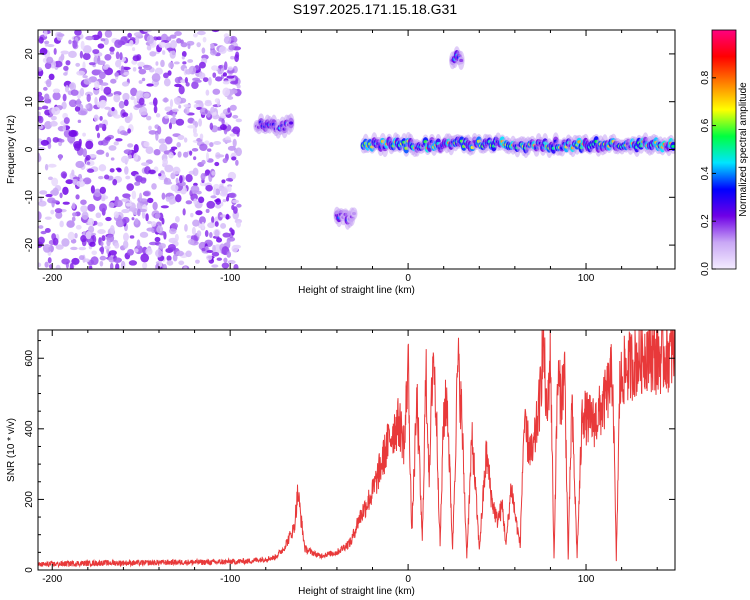 The image size is (750, 600). What do you see at coordinates (52, 579) in the screenshot?
I see `snr-xtick-label: -200` at bounding box center [52, 579].